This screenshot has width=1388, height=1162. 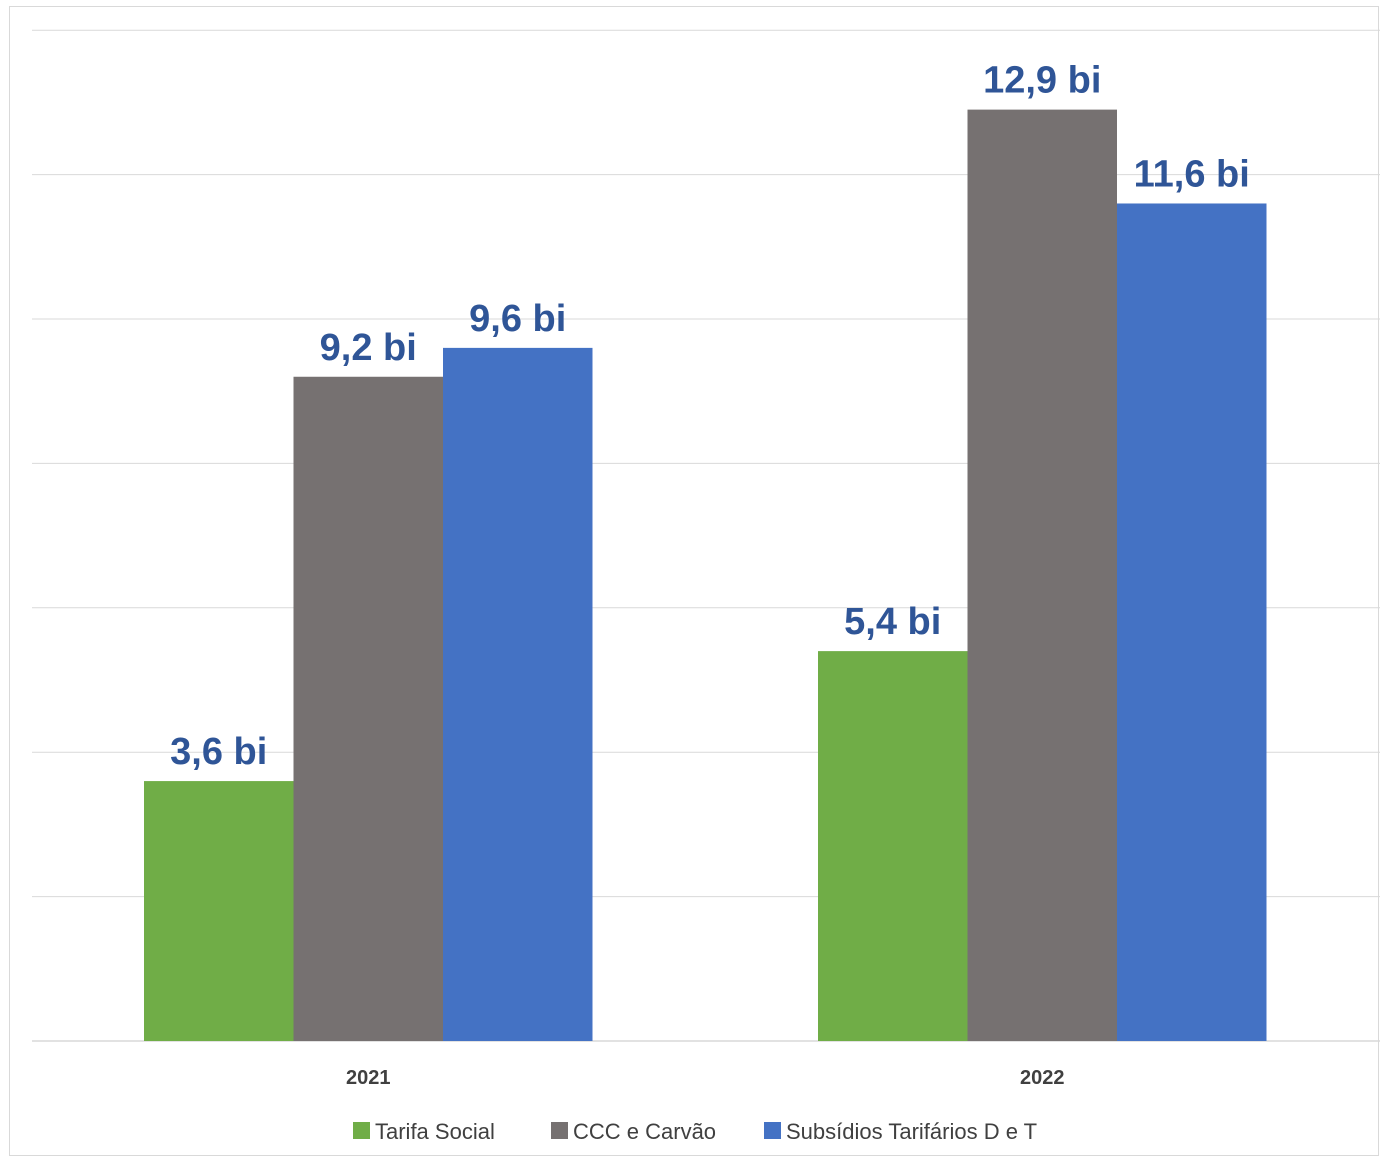 I want to click on legend-swatch-subs-dios-tarif-rios-d-e-t, so click(x=772, y=1130).